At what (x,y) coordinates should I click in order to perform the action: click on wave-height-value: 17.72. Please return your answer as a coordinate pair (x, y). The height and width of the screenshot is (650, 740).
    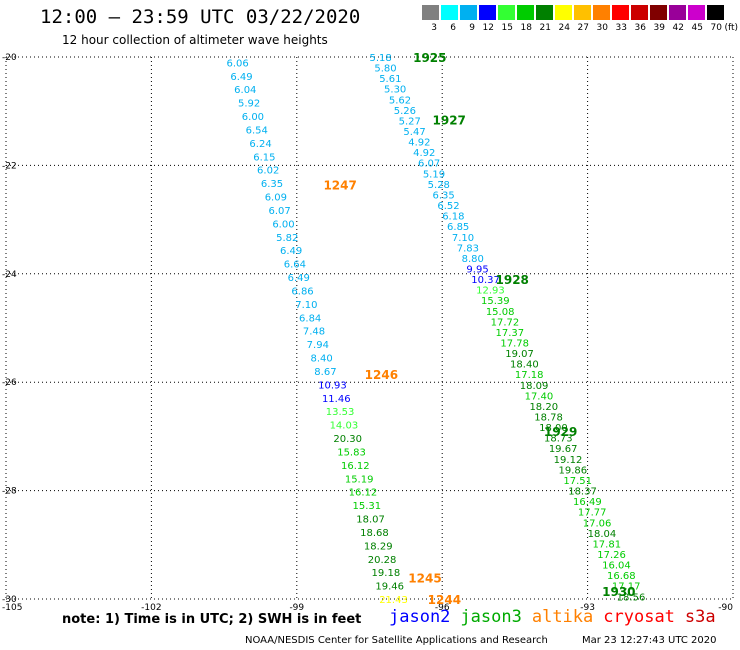
    Looking at the image, I should click on (505, 322).